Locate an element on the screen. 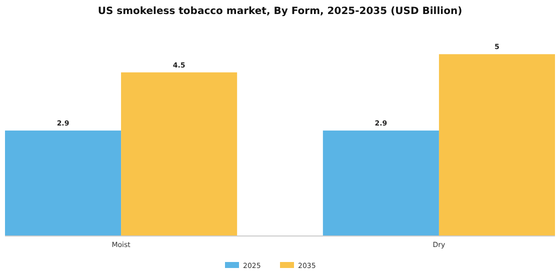 This screenshot has height=280, width=560. chart-title: US smokeless tobacco market, By Form, 2025-2035 (USD Billion) is located at coordinates (280, 11).